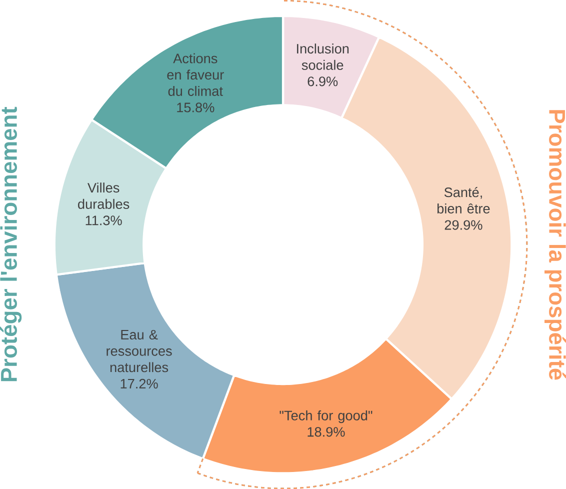 This screenshot has width=566, height=489. Describe the element at coordinates (11, 244) in the screenshot. I see `text: Protéger l'environnement` at that location.